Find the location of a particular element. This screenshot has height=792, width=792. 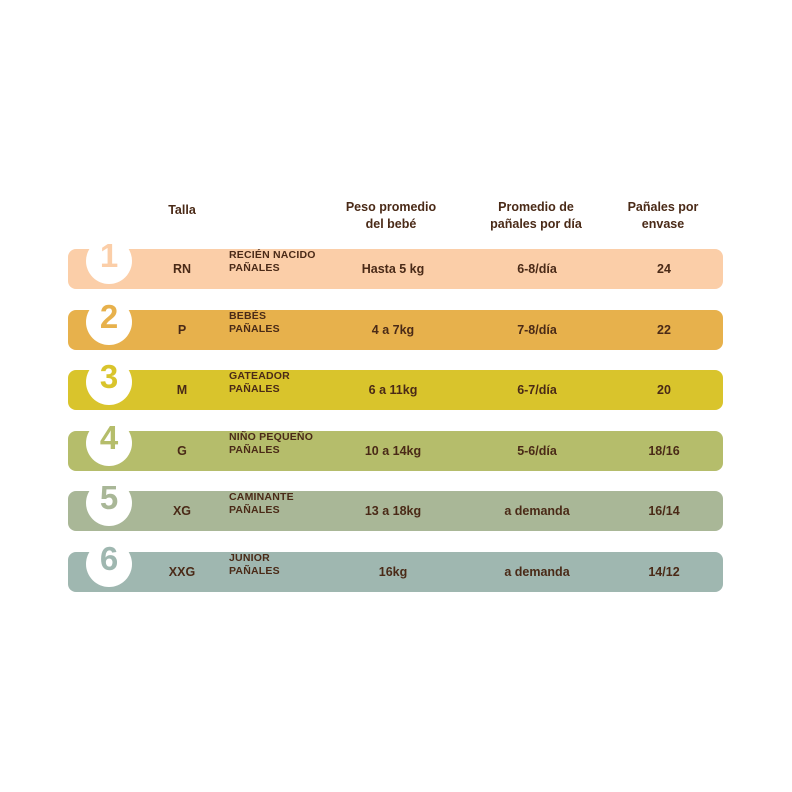

diapers-per-pack-value: 24 is located at coordinates (664, 269).